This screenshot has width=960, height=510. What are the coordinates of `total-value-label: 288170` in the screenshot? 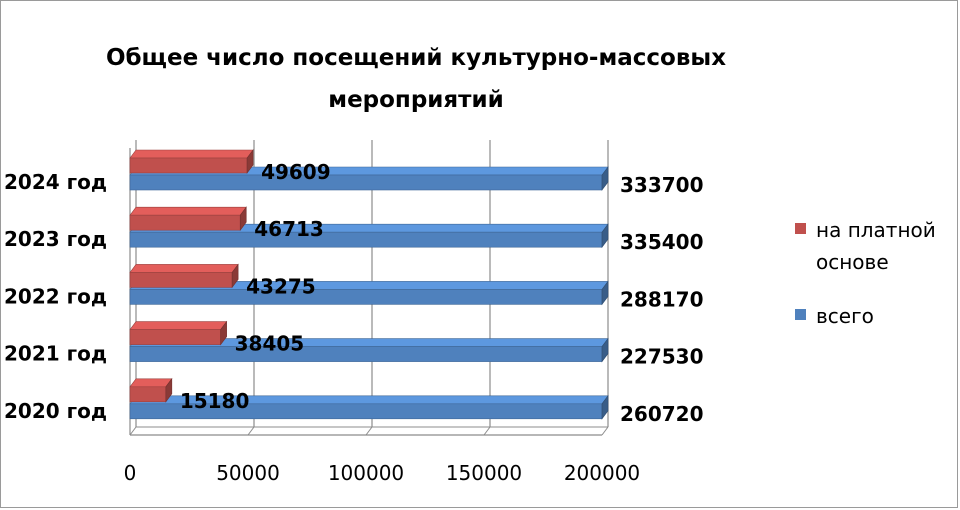 It's located at (662, 299).